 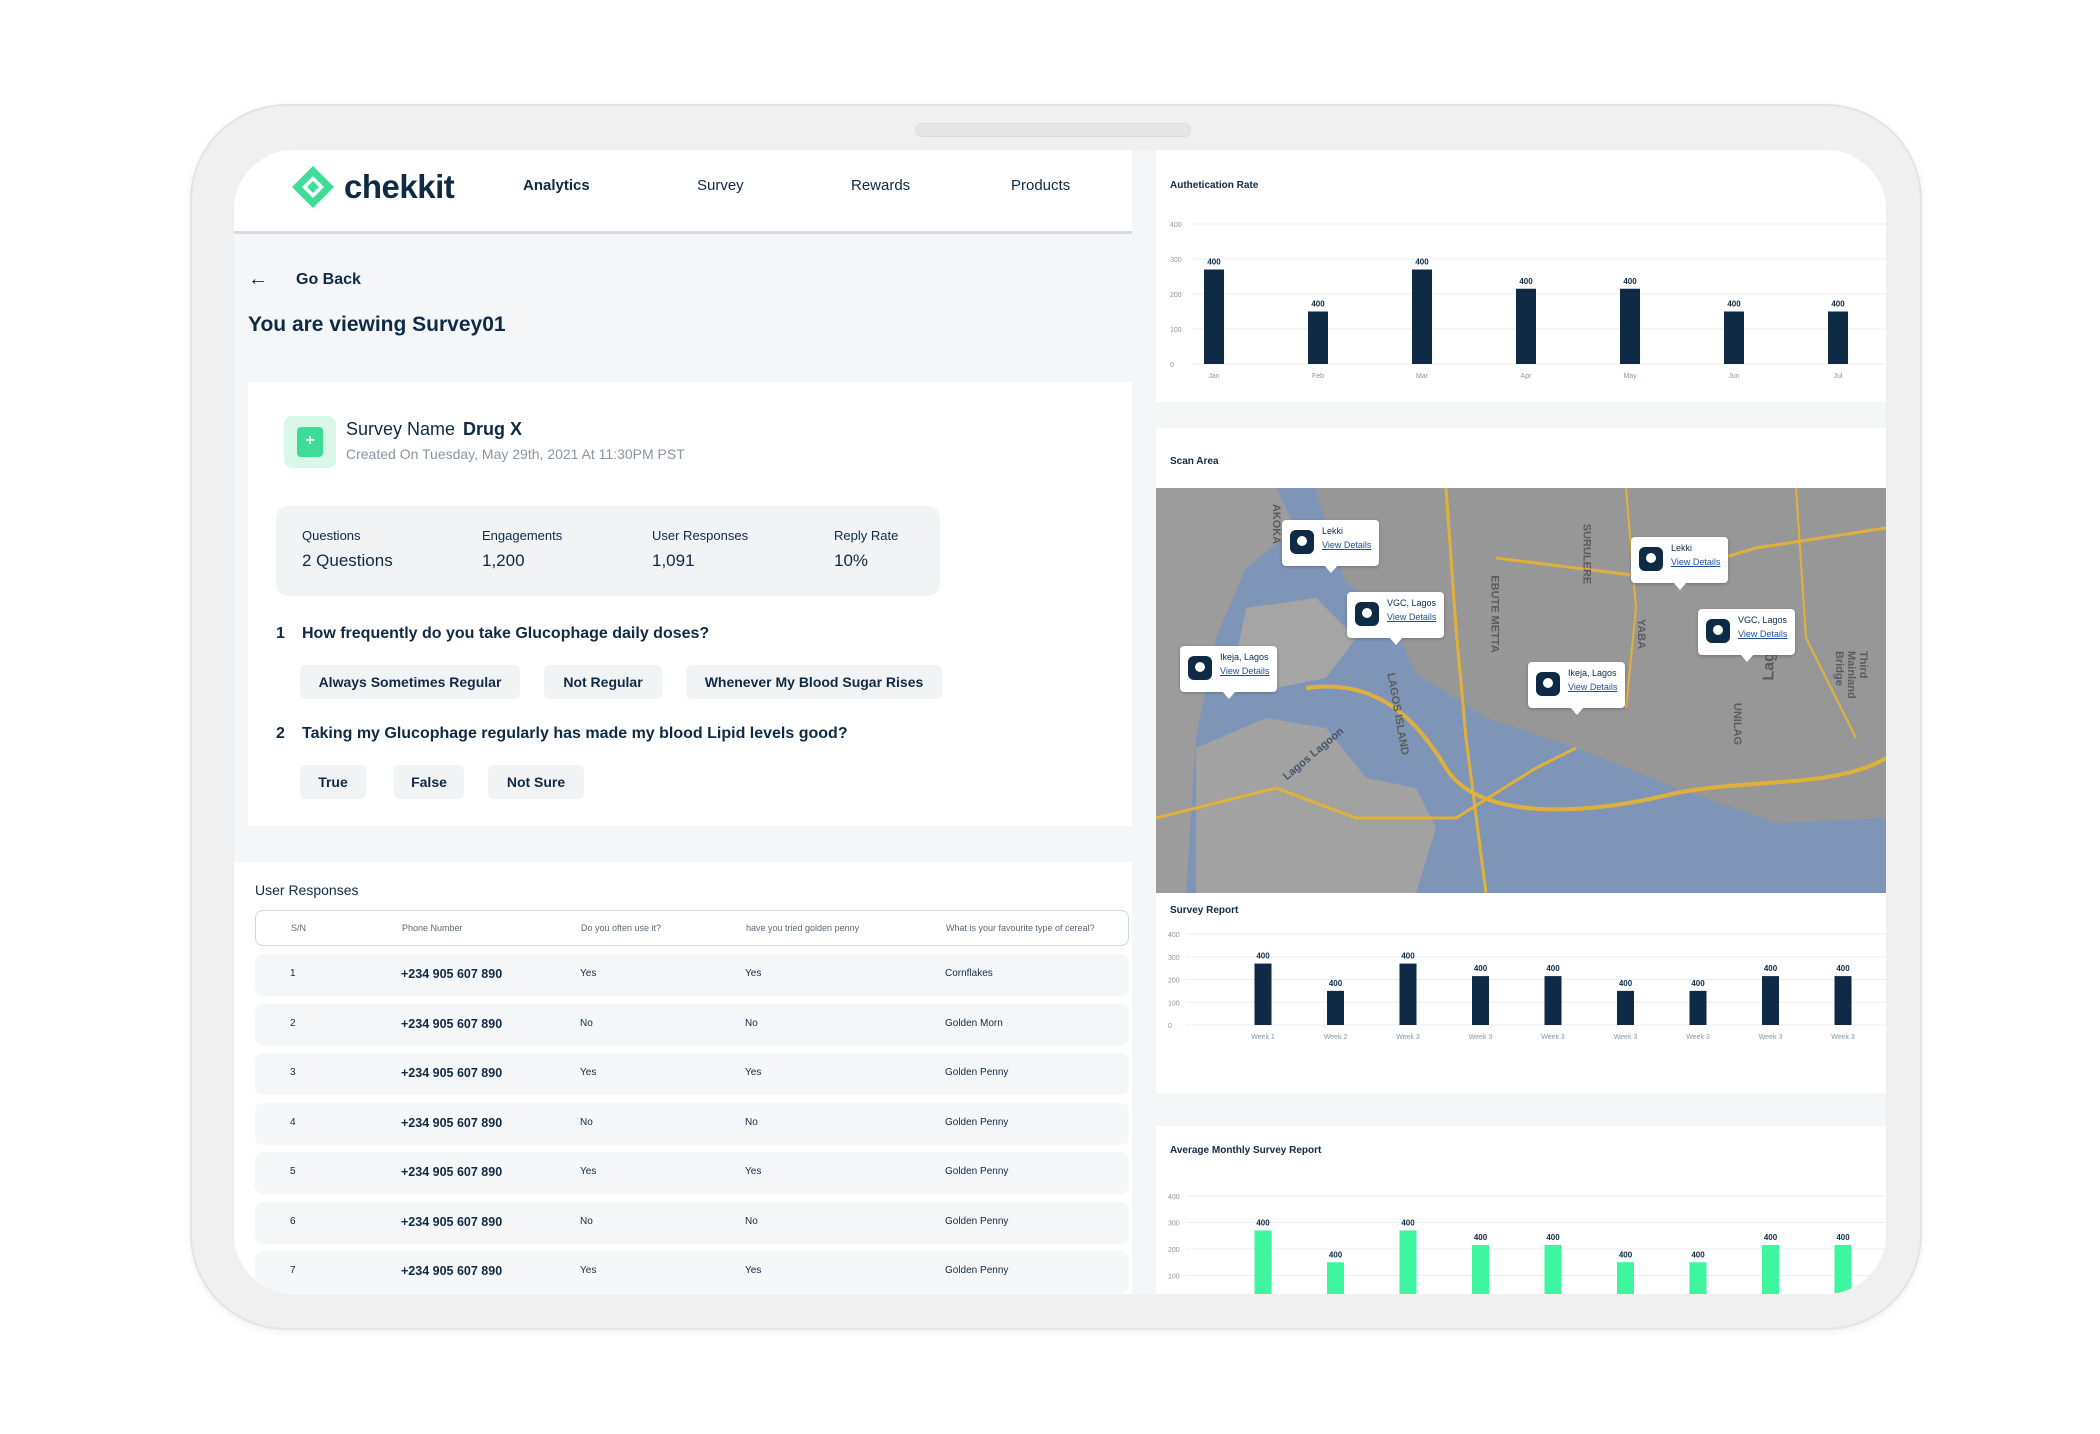 What do you see at coordinates (1020, 928) in the screenshot?
I see `column-header: What is your favourite type of cereal?` at bounding box center [1020, 928].